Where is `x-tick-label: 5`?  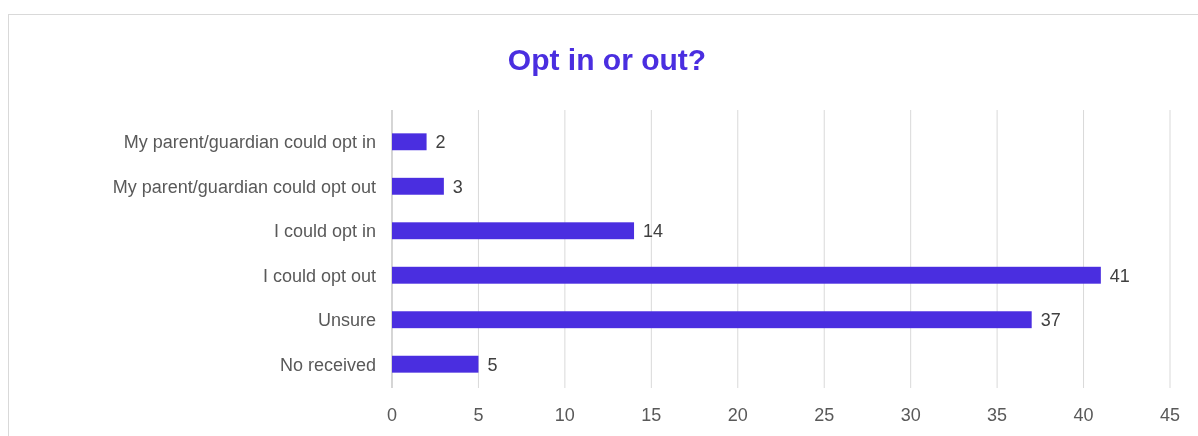 x-tick-label: 5 is located at coordinates (478, 415).